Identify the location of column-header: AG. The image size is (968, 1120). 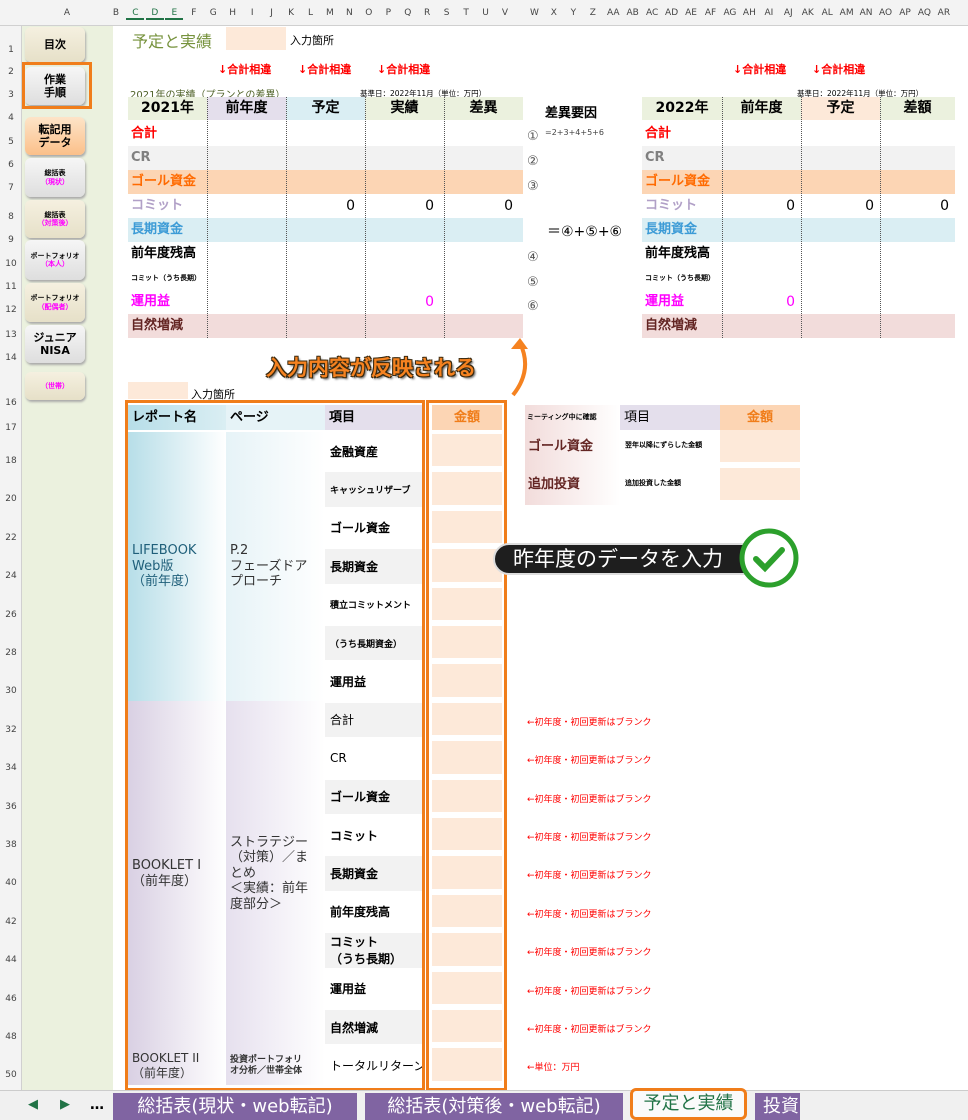
(730, 13).